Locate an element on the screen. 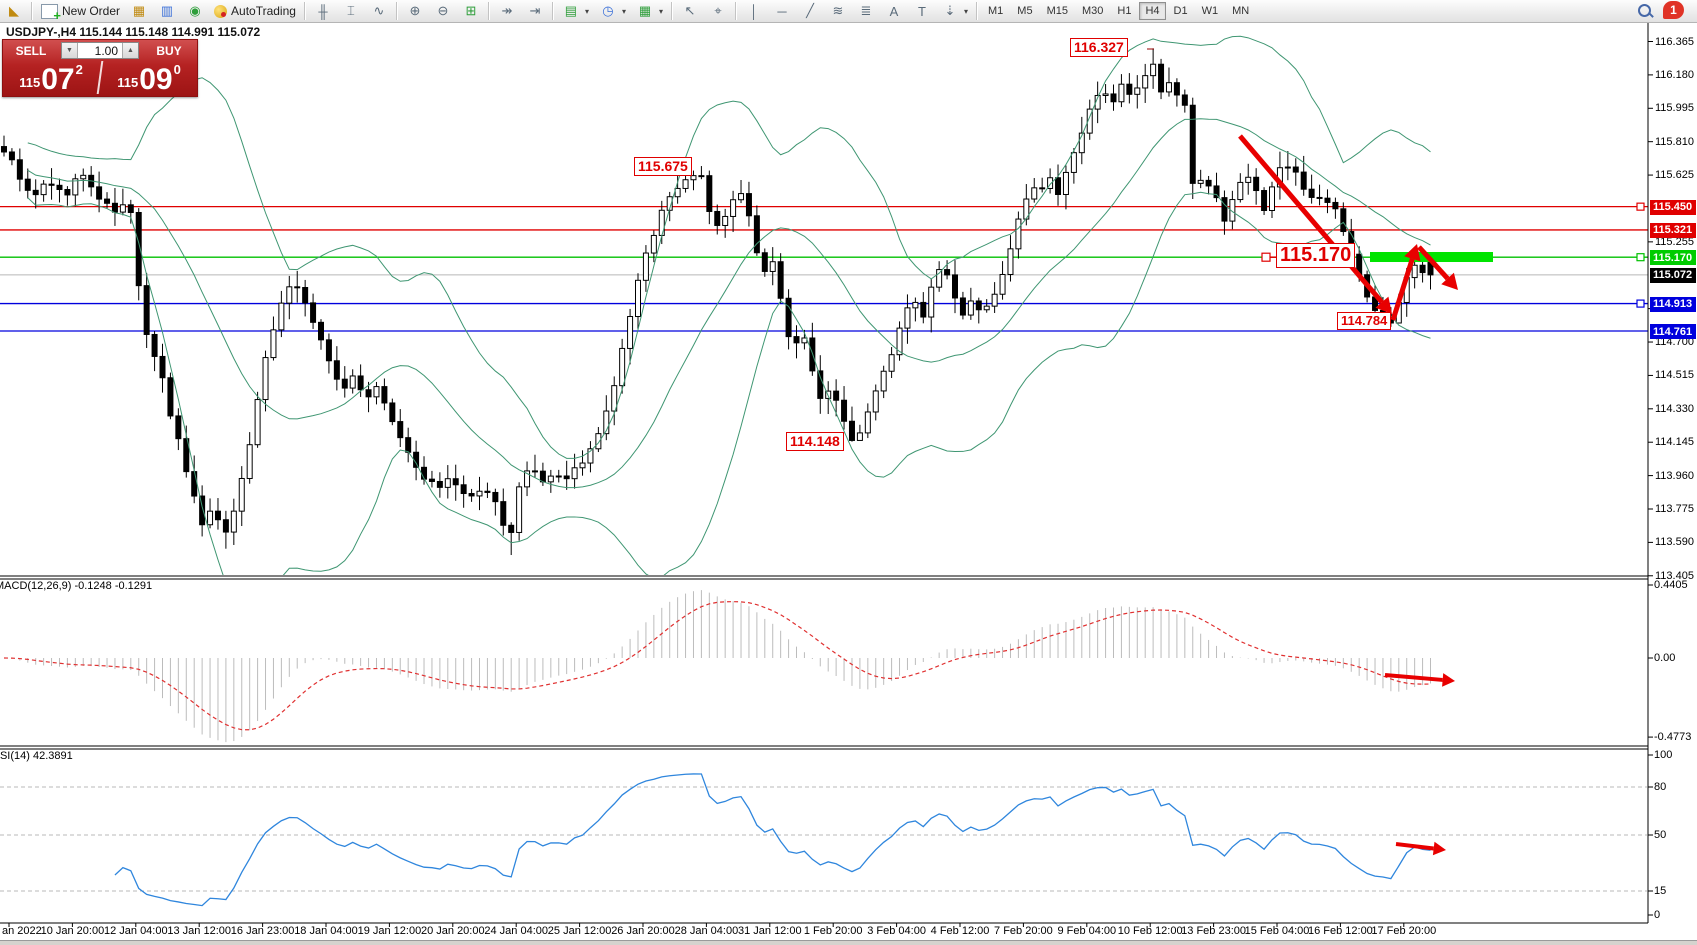 This screenshot has height=945, width=1697. auto-scroll-icon: ↠ is located at coordinates (507, 11).